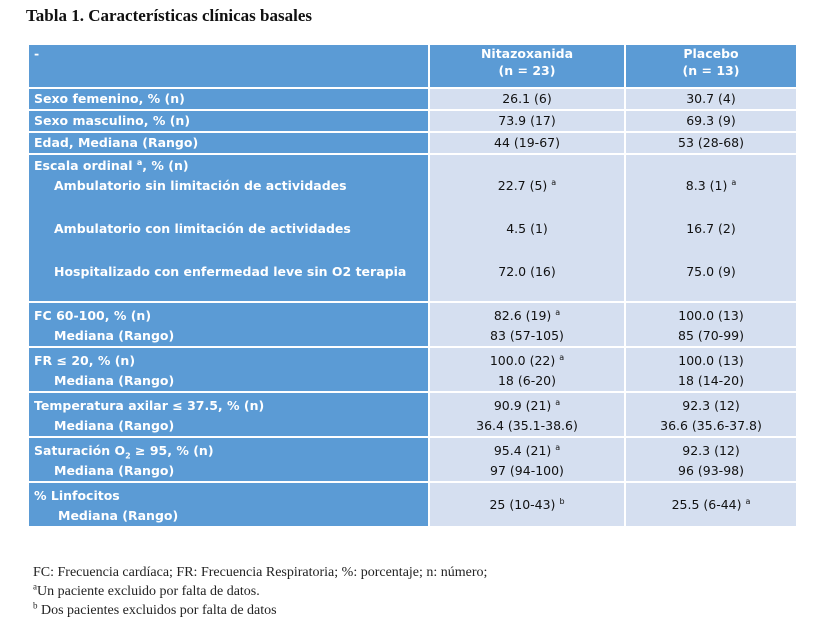 The height and width of the screenshot is (626, 828). Describe the element at coordinates (116, 142) in the screenshot. I see `row-label: Edad, Mediana (Rango)` at that location.